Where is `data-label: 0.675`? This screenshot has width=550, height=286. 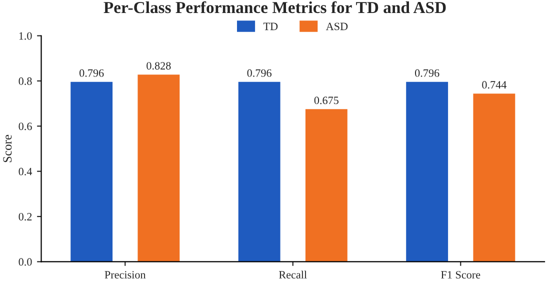 data-label: 0.675 is located at coordinates (326, 100).